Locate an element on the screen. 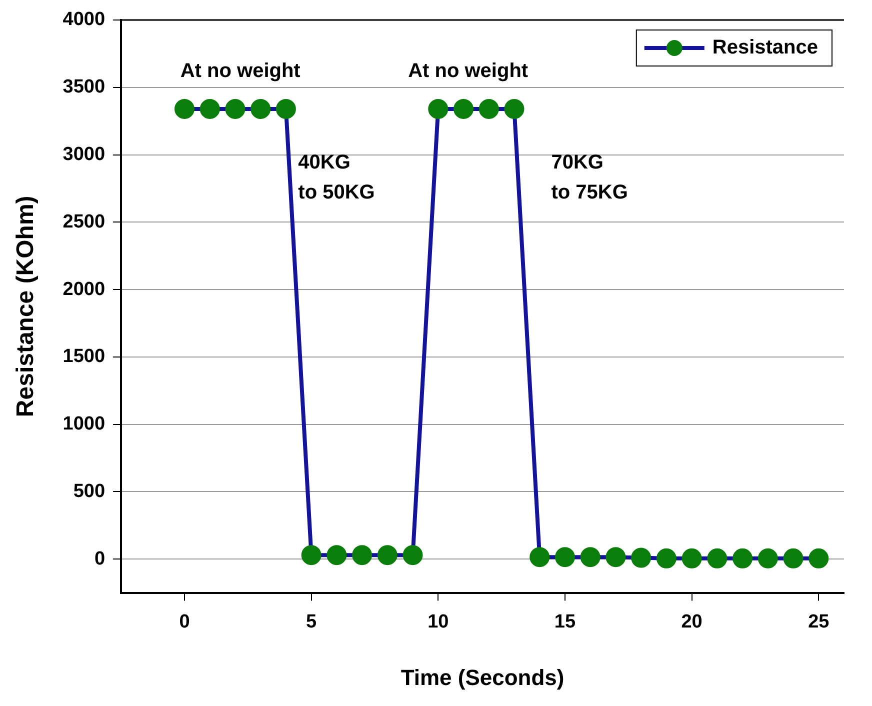 The image size is (872, 706). x-tick-label: 20 is located at coordinates (691, 621).